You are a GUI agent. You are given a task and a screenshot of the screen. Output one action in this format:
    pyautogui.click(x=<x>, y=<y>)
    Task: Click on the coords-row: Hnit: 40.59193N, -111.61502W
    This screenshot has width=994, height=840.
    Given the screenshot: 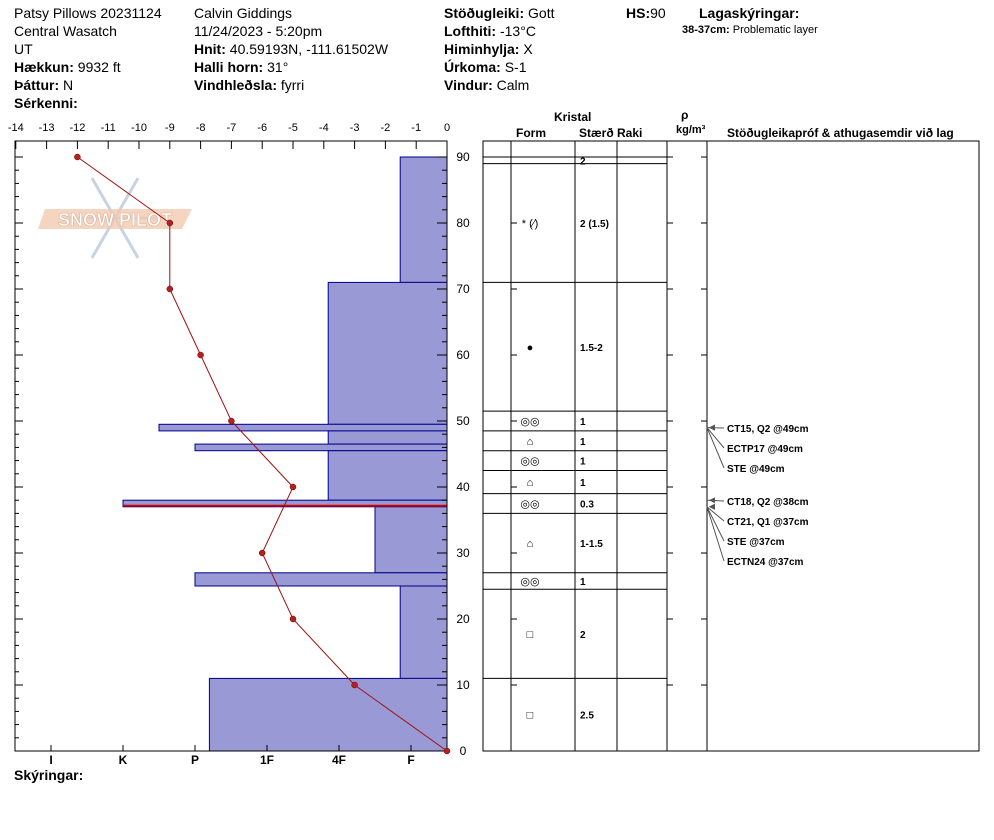 What is the action you would take?
    pyautogui.click(x=291, y=49)
    